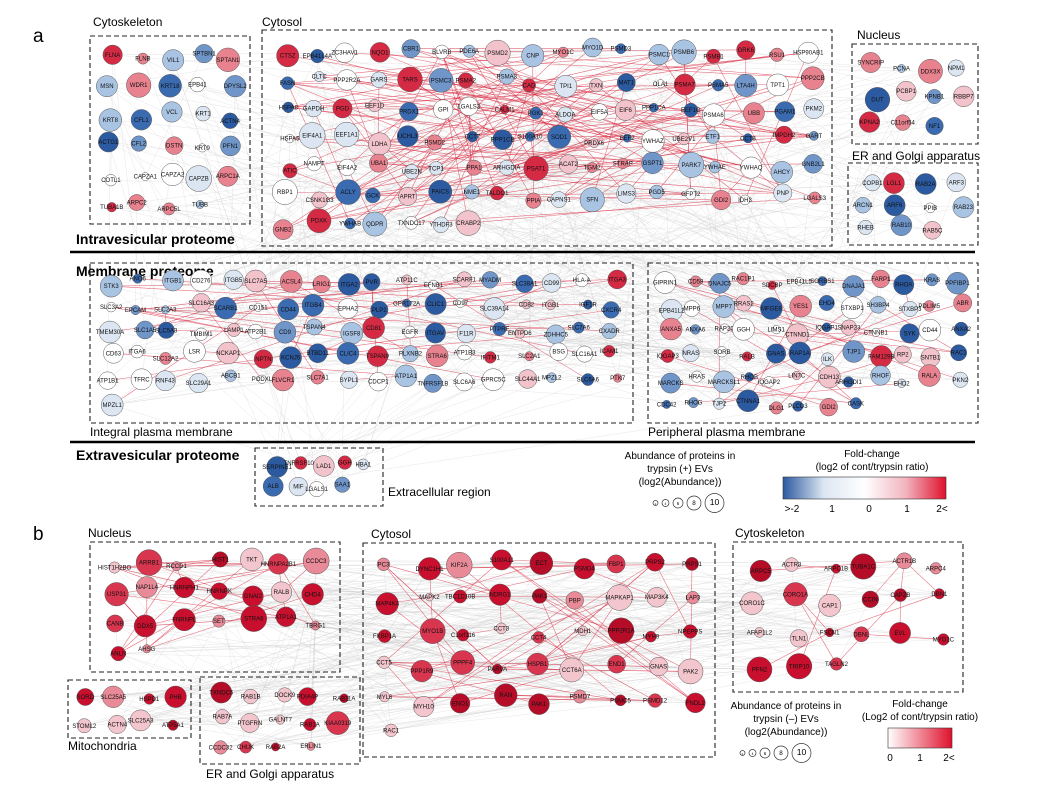 This screenshot has height=787, width=1037. What do you see at coordinates (826, 328) in the screenshot?
I see `protein-node-label: IQGAP1` at bounding box center [826, 328].